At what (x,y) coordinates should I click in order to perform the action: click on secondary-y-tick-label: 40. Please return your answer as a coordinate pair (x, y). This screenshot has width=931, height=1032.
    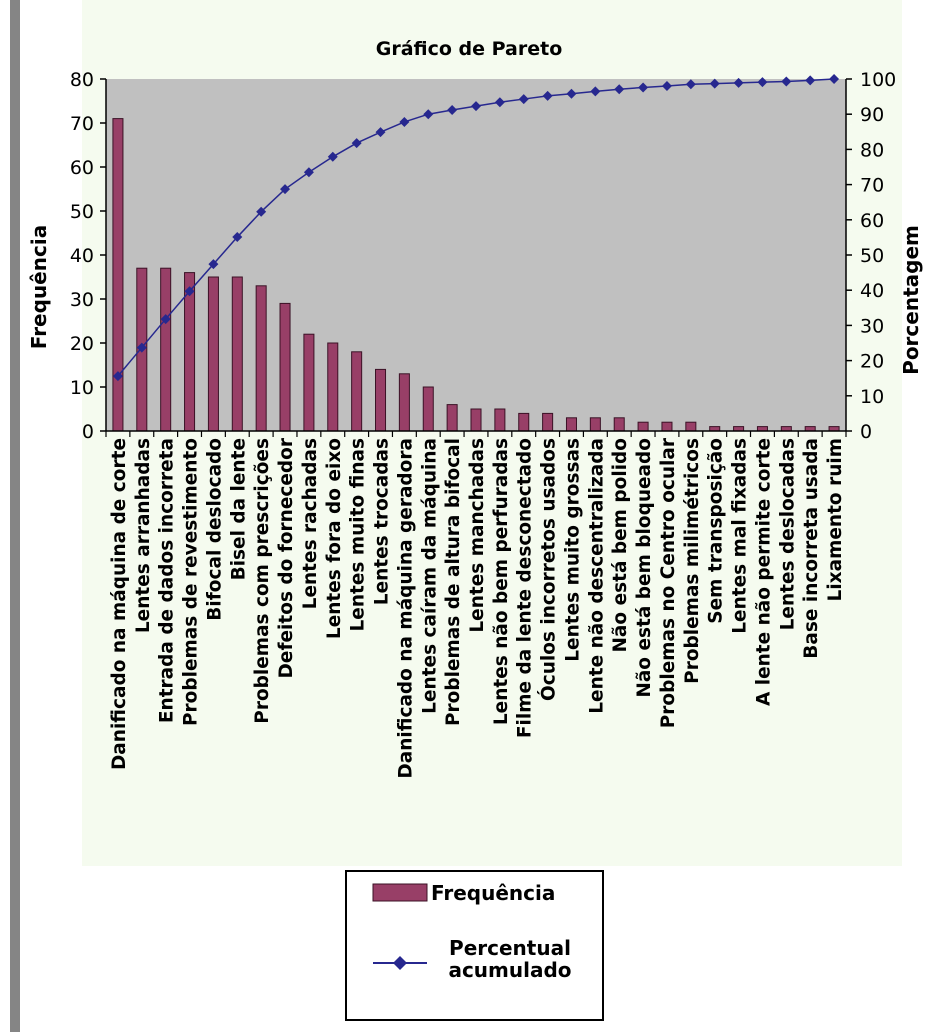
    Looking at the image, I should click on (872, 291).